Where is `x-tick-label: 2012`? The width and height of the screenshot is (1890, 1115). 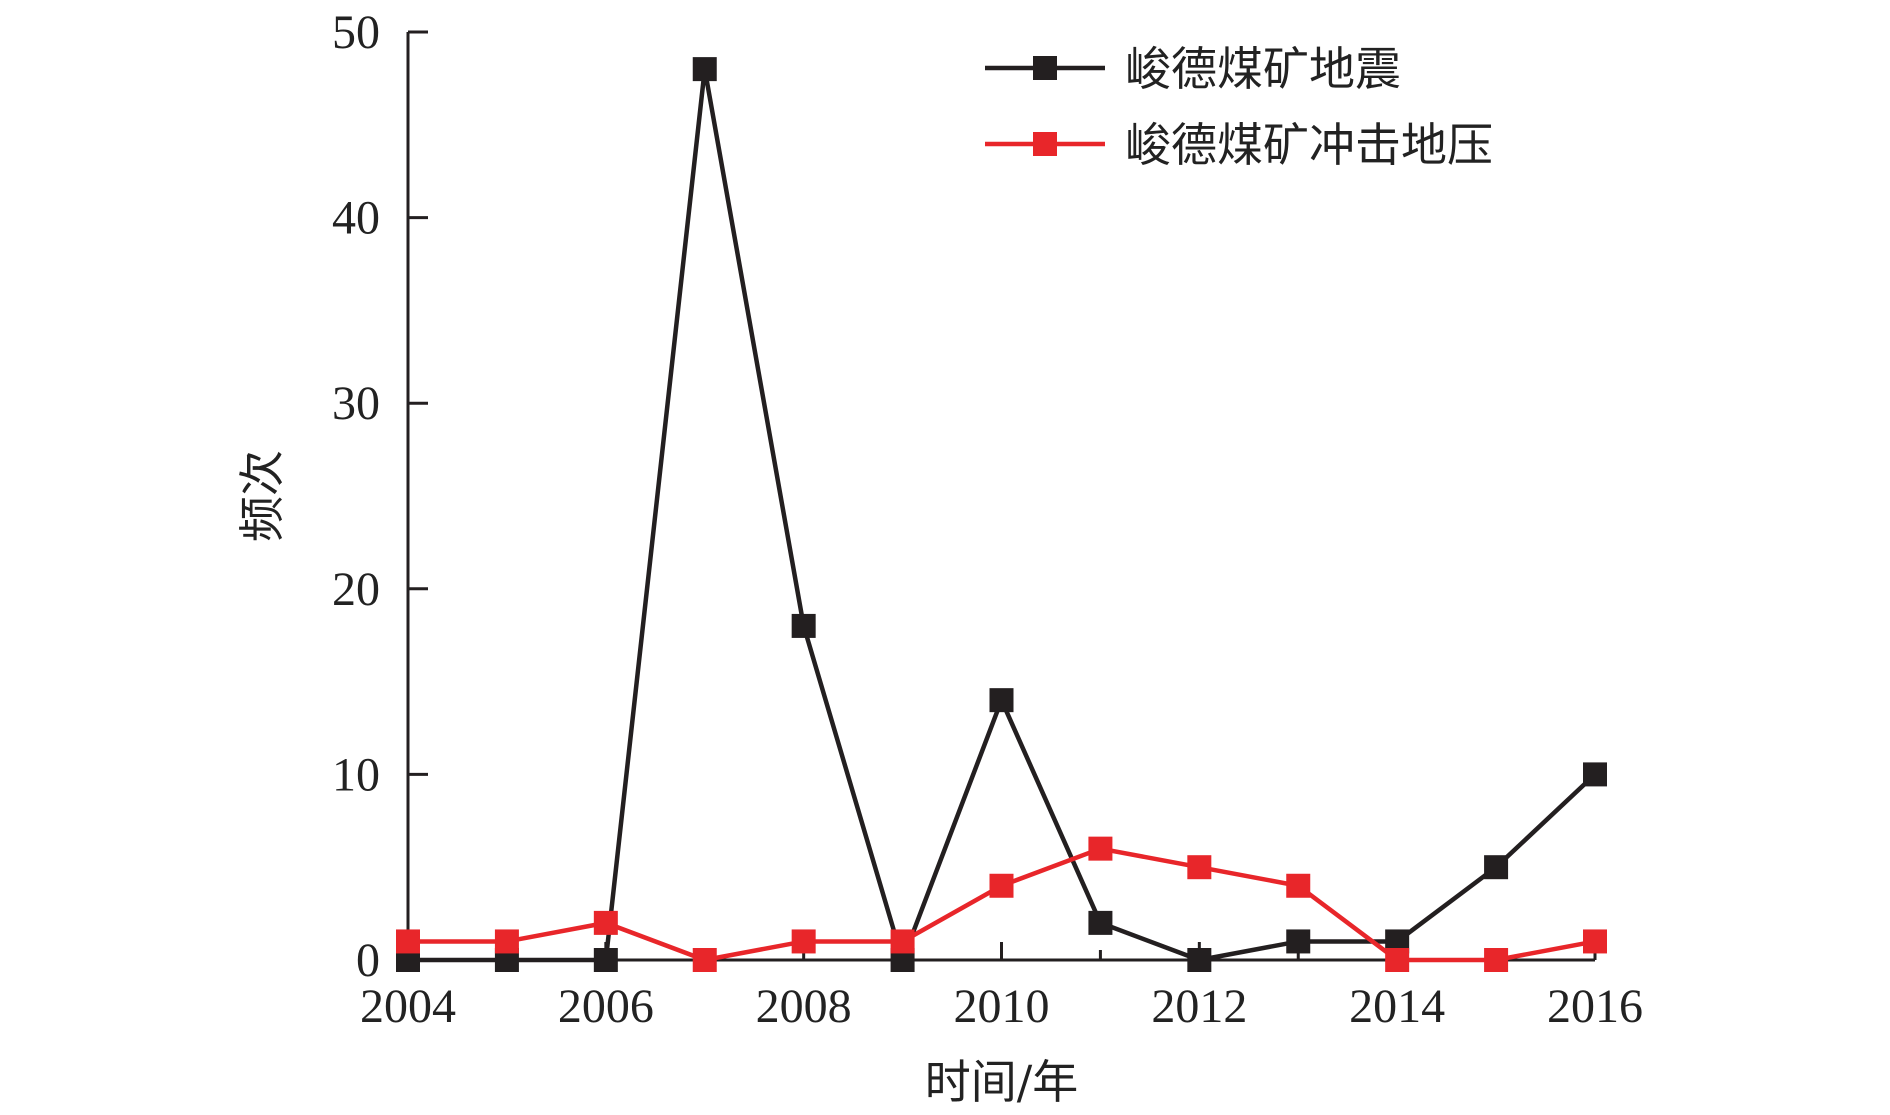 x-tick-label: 2012 is located at coordinates (1199, 1006).